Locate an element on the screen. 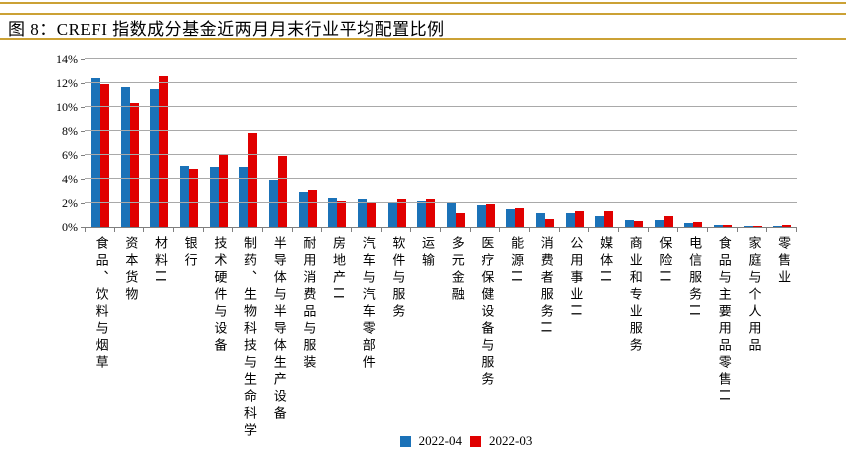  x-axis-category-label: 房地产II is located at coordinates (338, 269).